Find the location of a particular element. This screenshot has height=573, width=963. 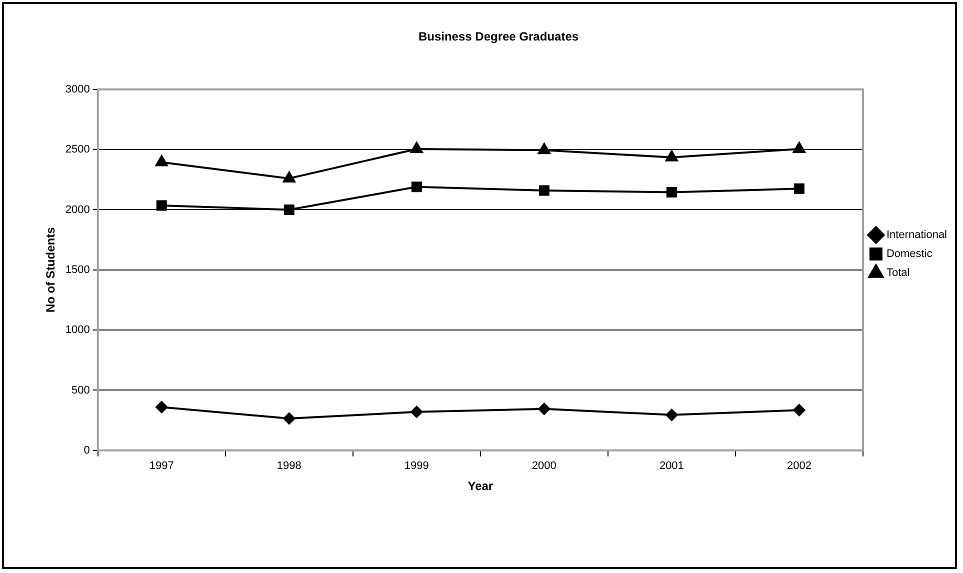

x-tick-label: 1999 is located at coordinates (416, 466).